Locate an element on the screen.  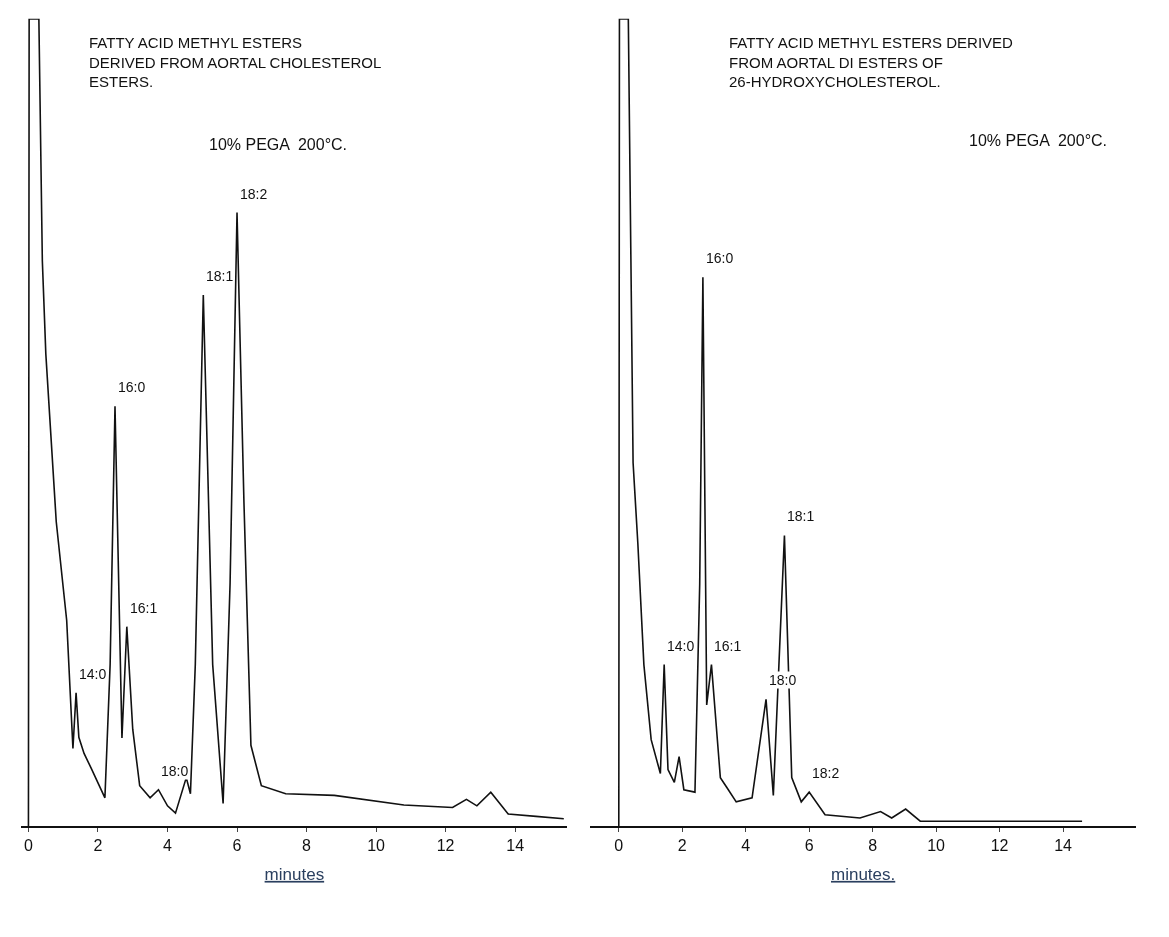
text: FATTY ACID METHYL ESTERS DERIVED FROM AORTAL CHOLESTEROL ESTERS. is located at coordinates (235, 62).